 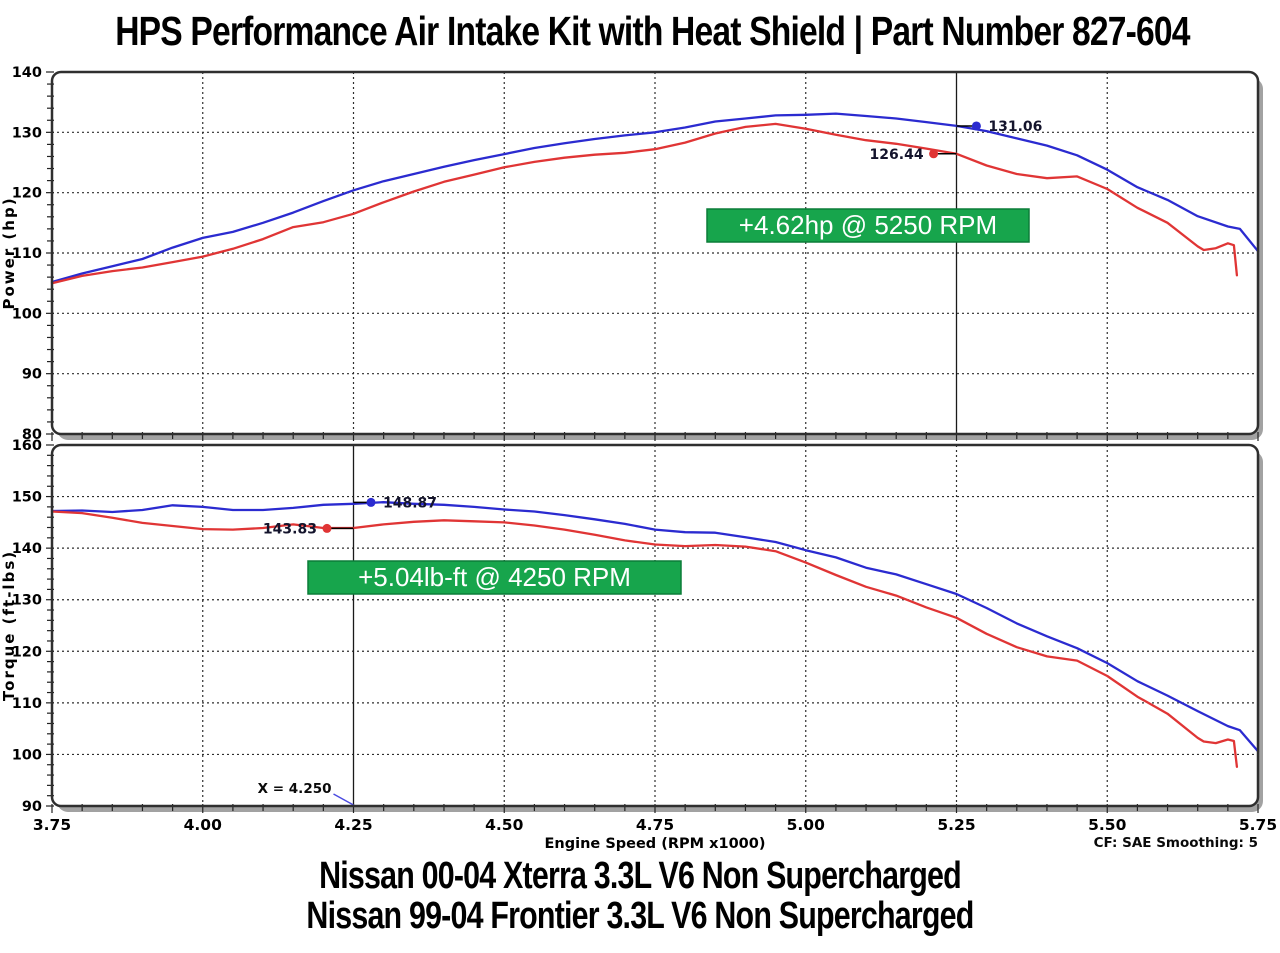 What do you see at coordinates (27, 446) in the screenshot?
I see `y-tick-label: 160` at bounding box center [27, 446].